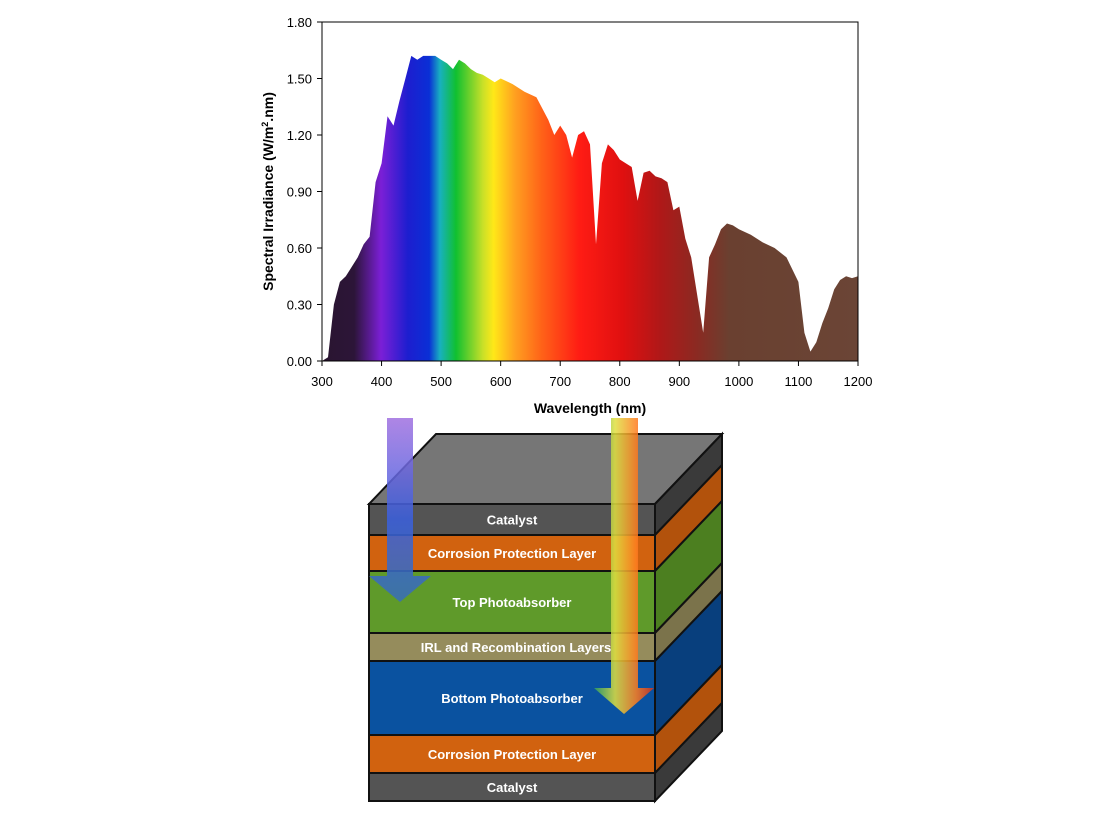 This screenshot has width=1120, height=821. I want to click on x-tick-label: 300, so click(322, 381).